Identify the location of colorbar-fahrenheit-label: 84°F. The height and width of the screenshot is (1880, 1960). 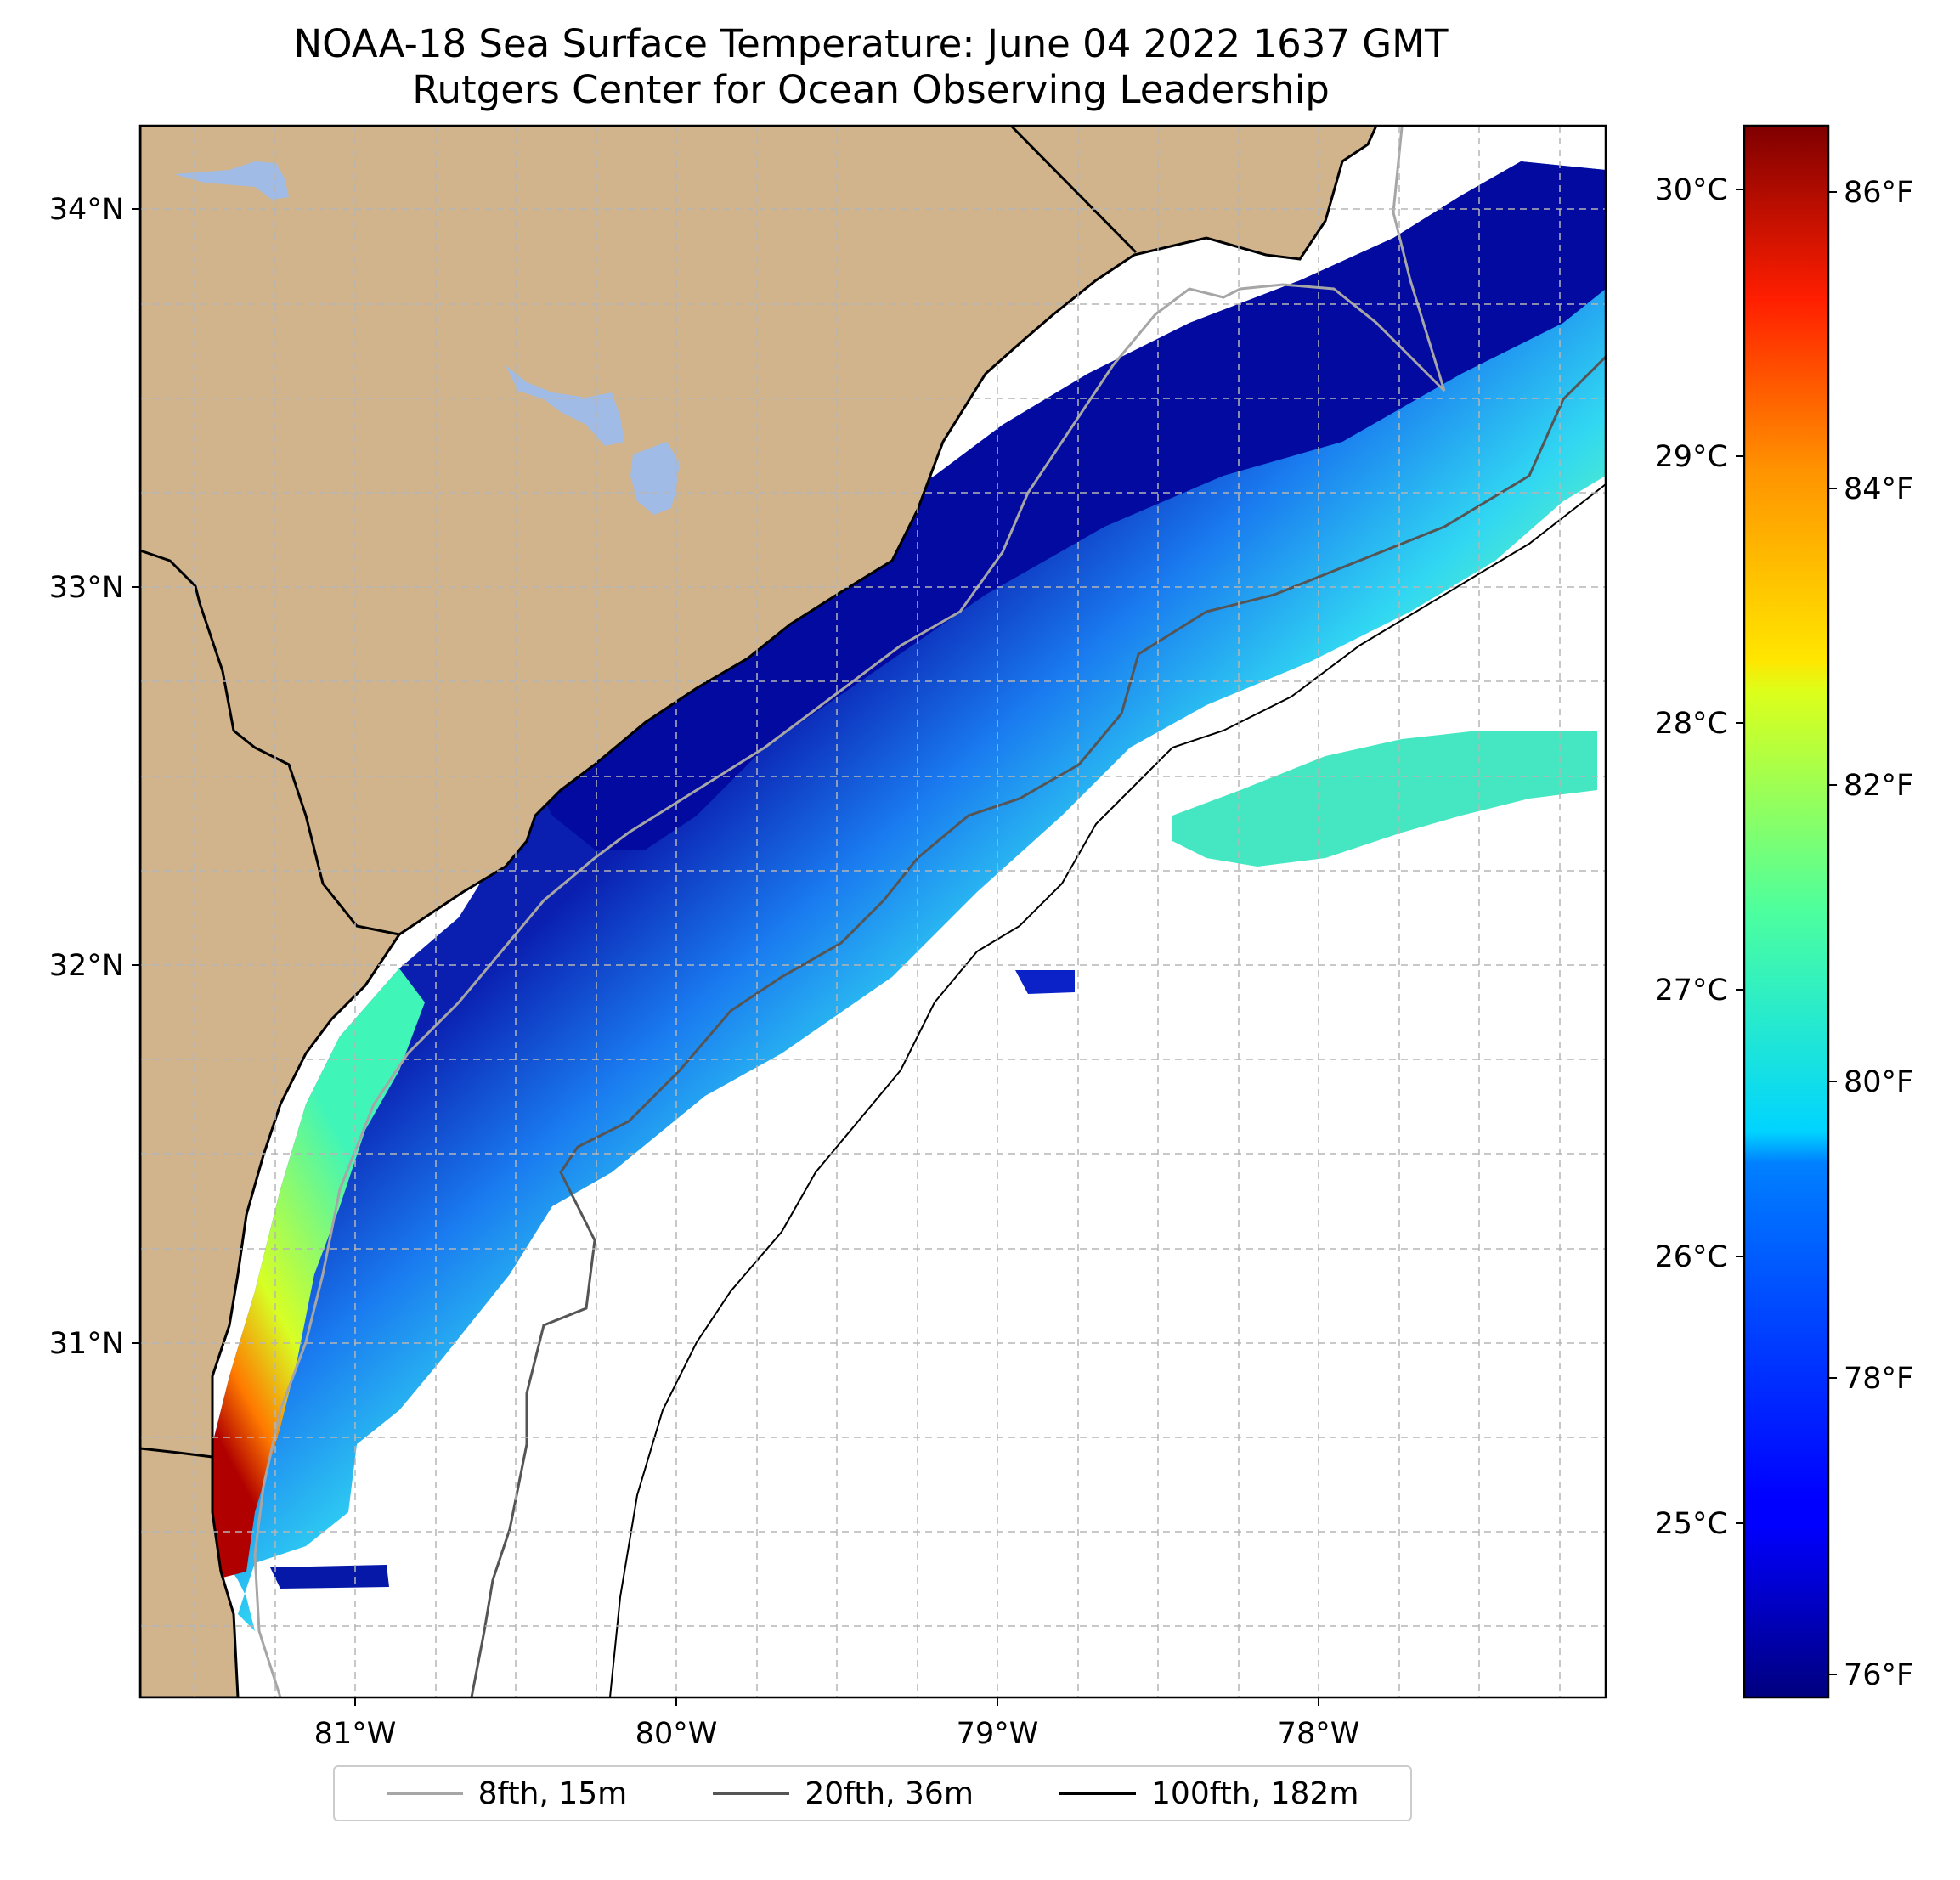
(1878, 489).